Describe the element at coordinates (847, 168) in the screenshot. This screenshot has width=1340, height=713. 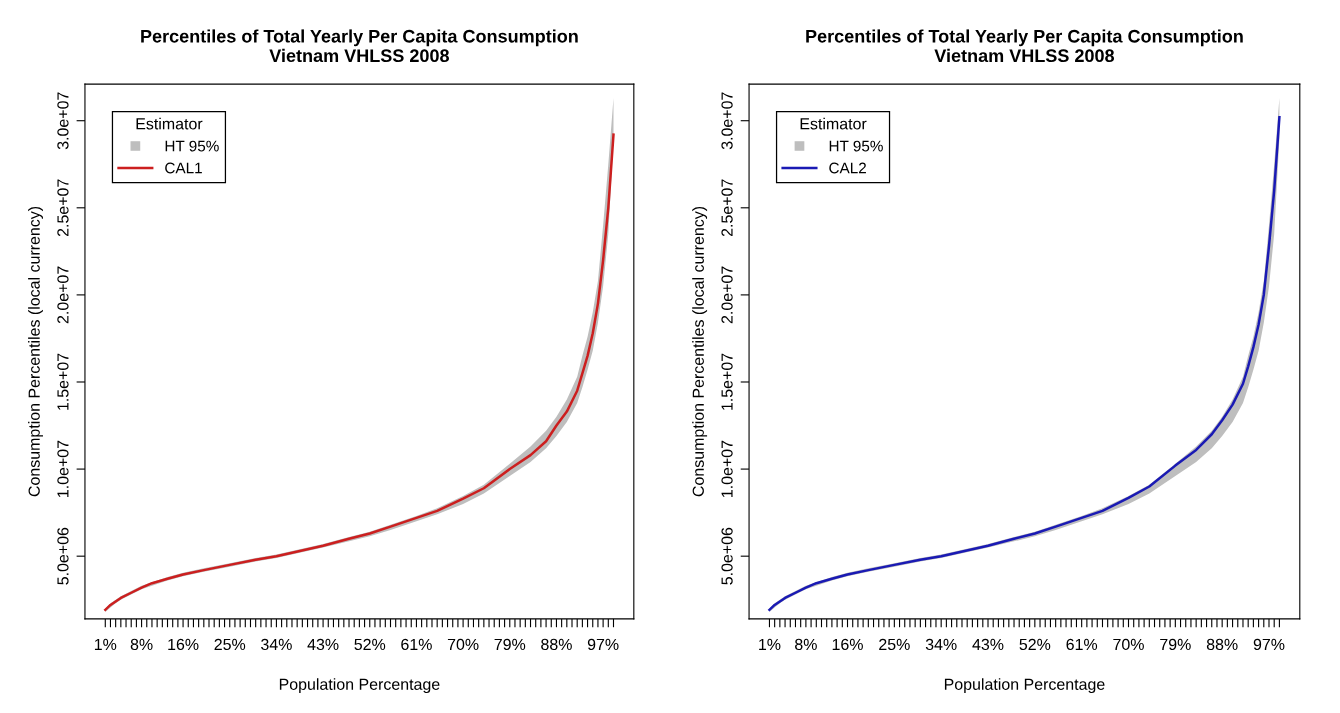
I see `legend-label: CAL2` at that location.